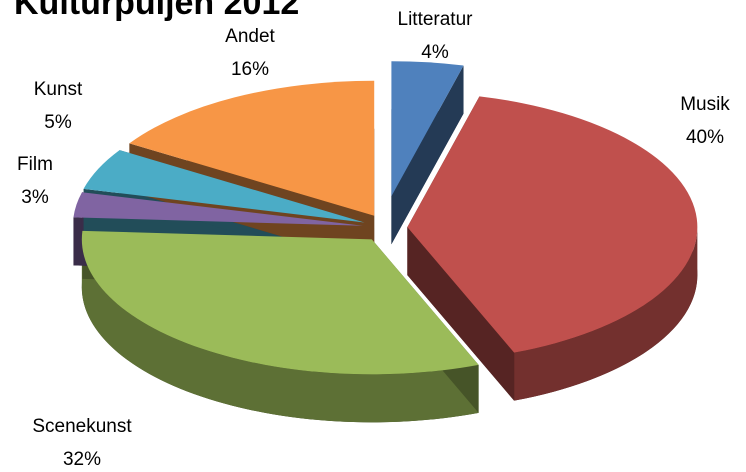 This screenshot has width=746, height=472. I want to click on value-label: 3%, so click(35, 197).